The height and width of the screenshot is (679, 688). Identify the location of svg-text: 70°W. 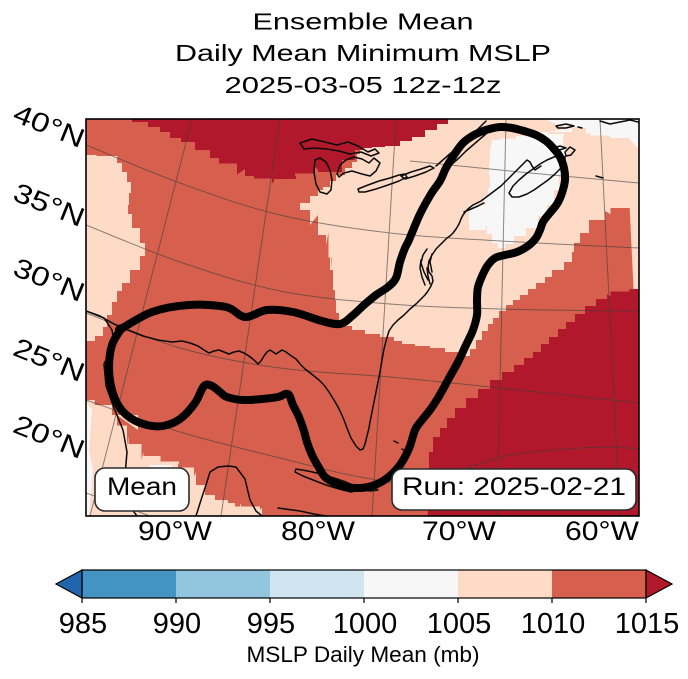
(459, 531).